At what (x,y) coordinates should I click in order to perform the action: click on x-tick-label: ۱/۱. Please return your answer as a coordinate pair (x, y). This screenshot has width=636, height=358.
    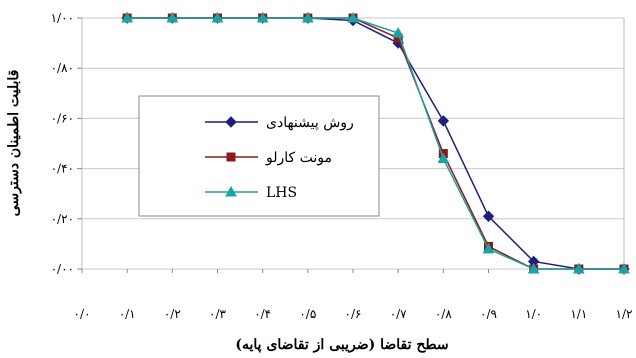
    Looking at the image, I should click on (578, 314).